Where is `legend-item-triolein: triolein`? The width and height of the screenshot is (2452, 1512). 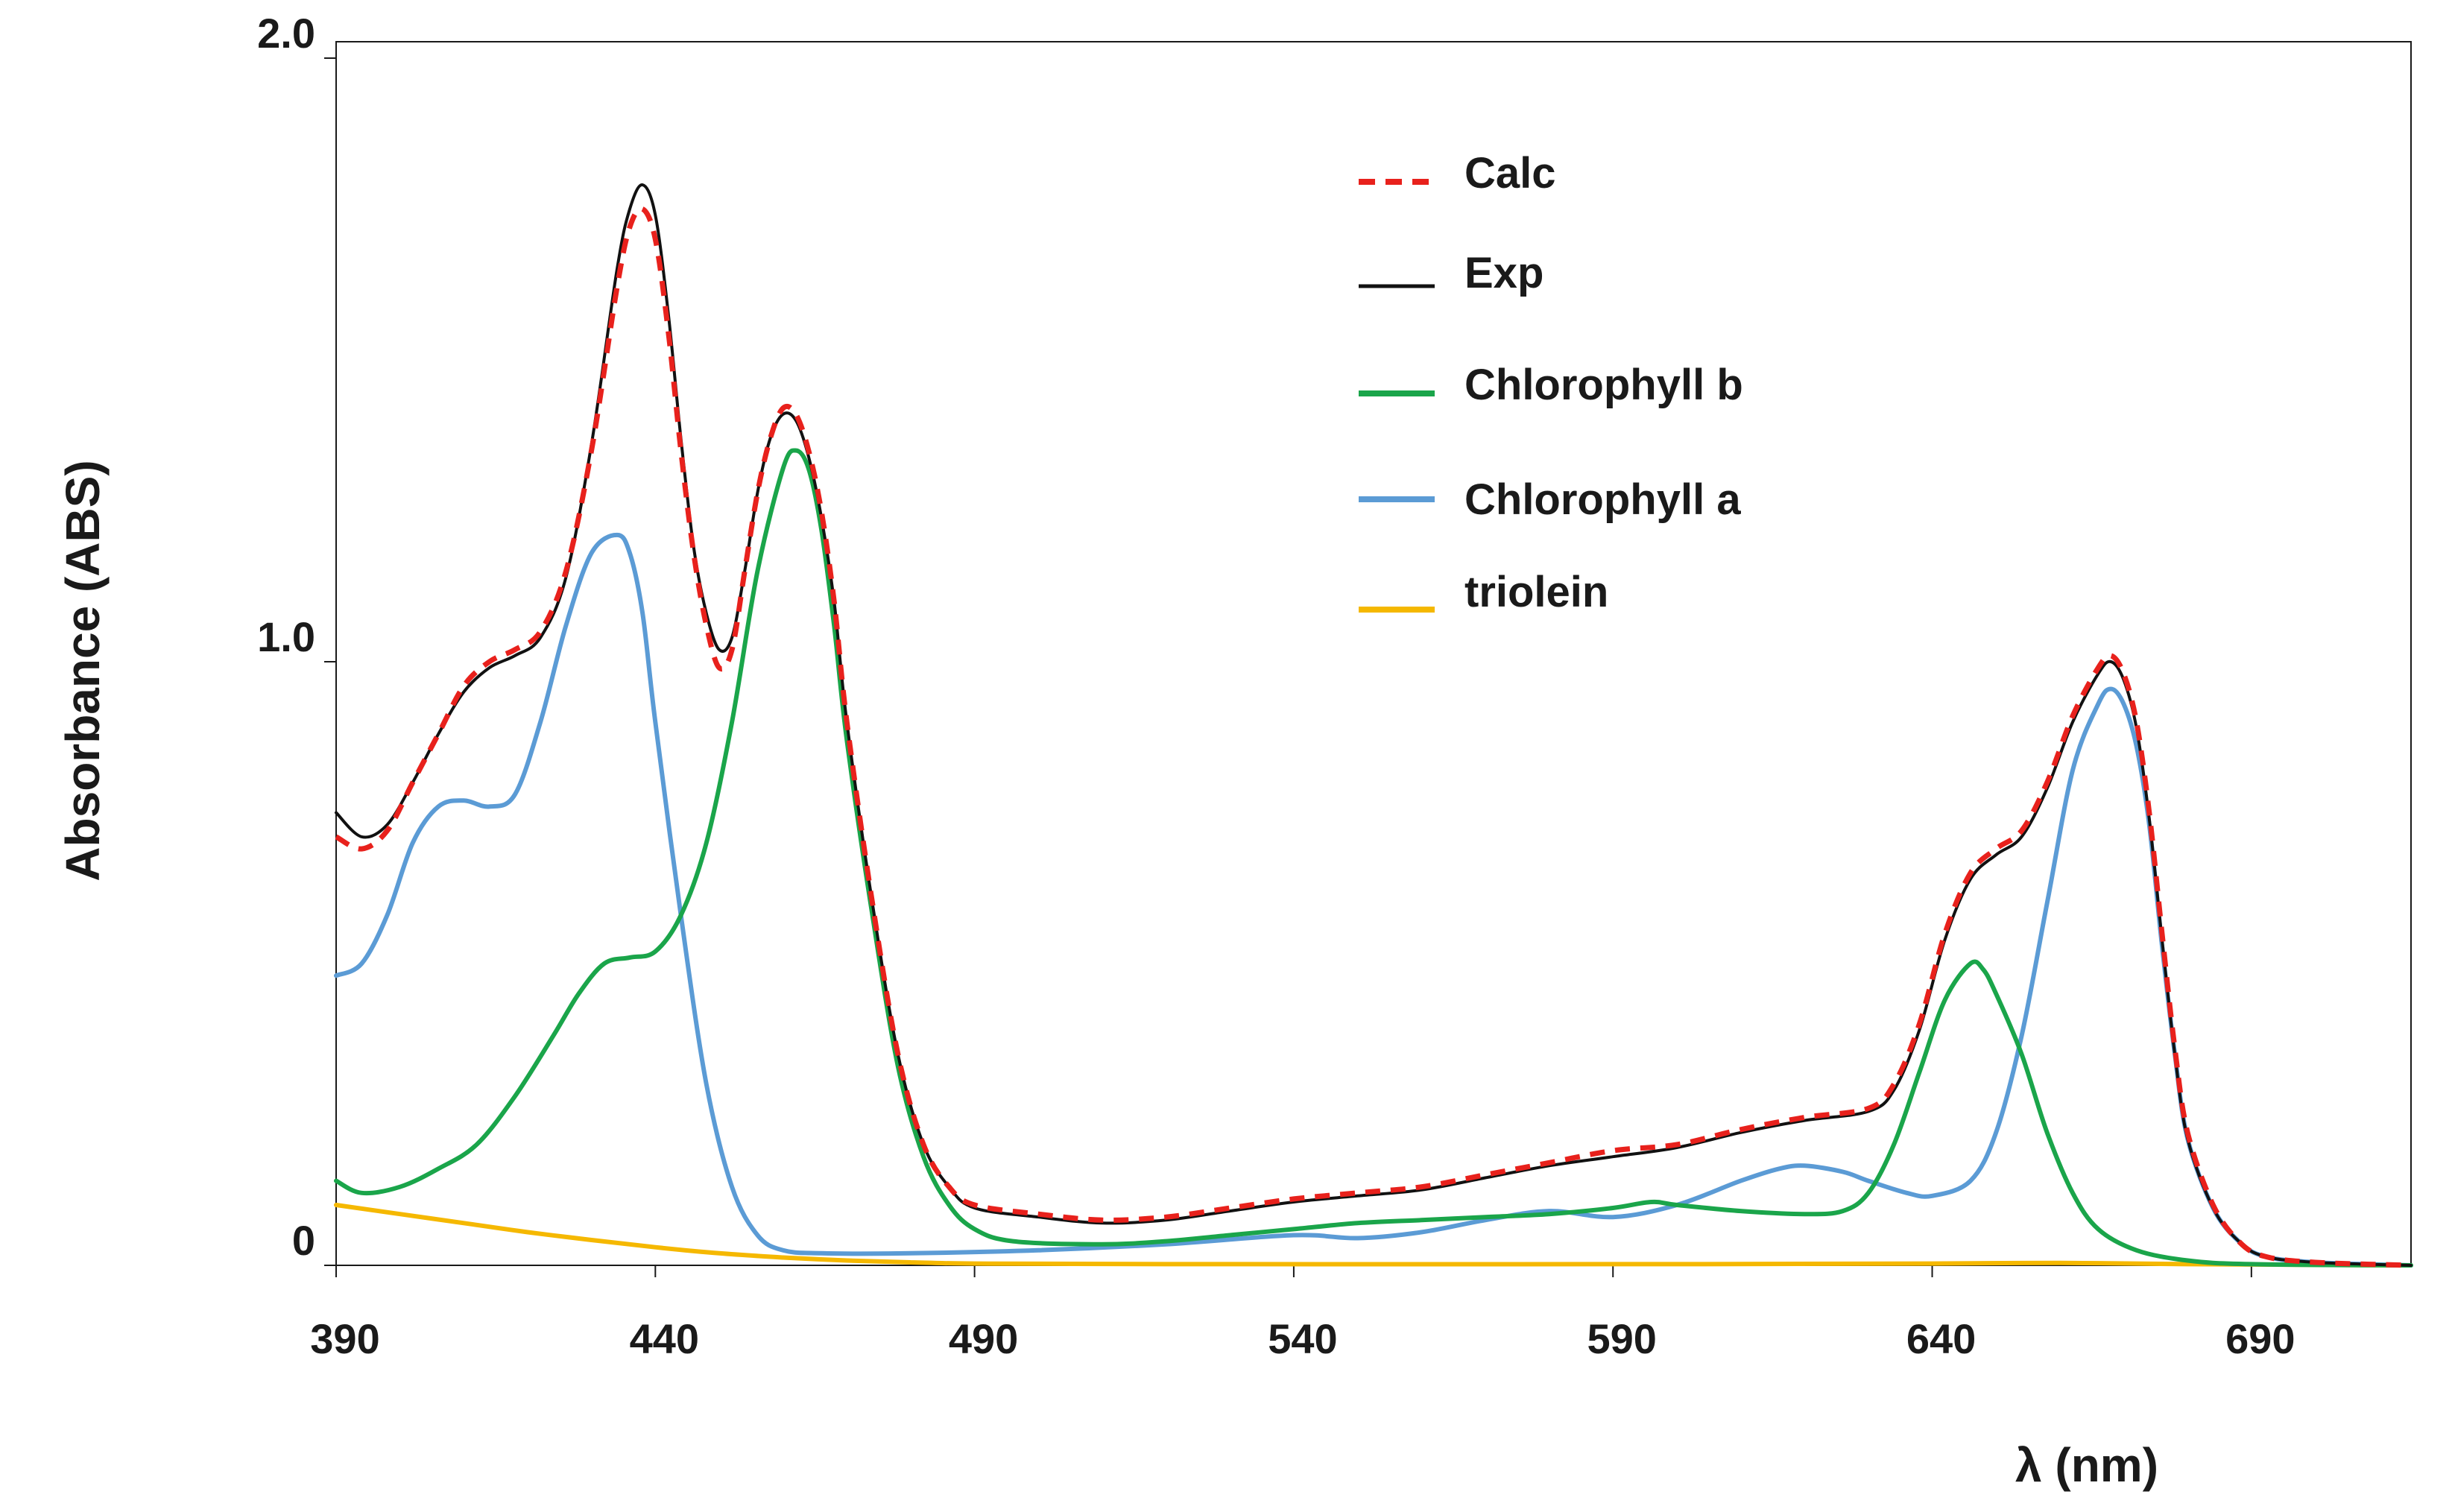 legend-item-triolein: triolein is located at coordinates (1483, 592).